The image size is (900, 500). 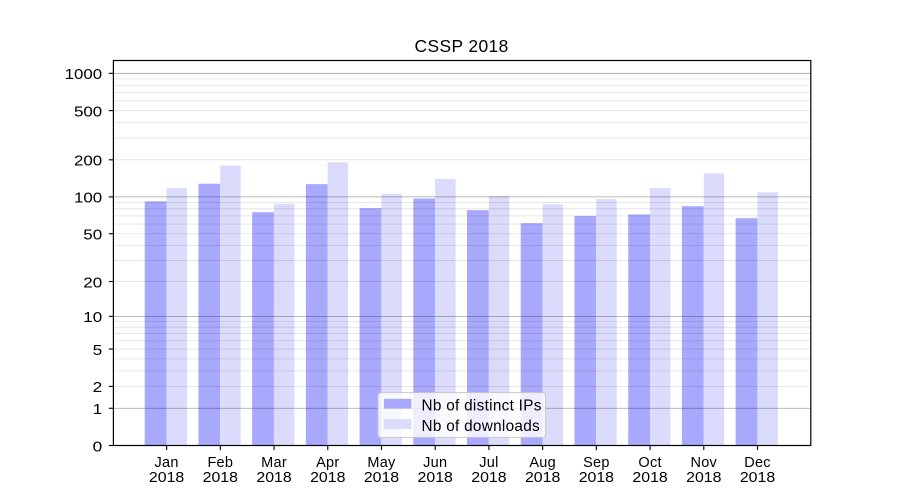 I want to click on svg-text: Aug, so click(x=542, y=463).